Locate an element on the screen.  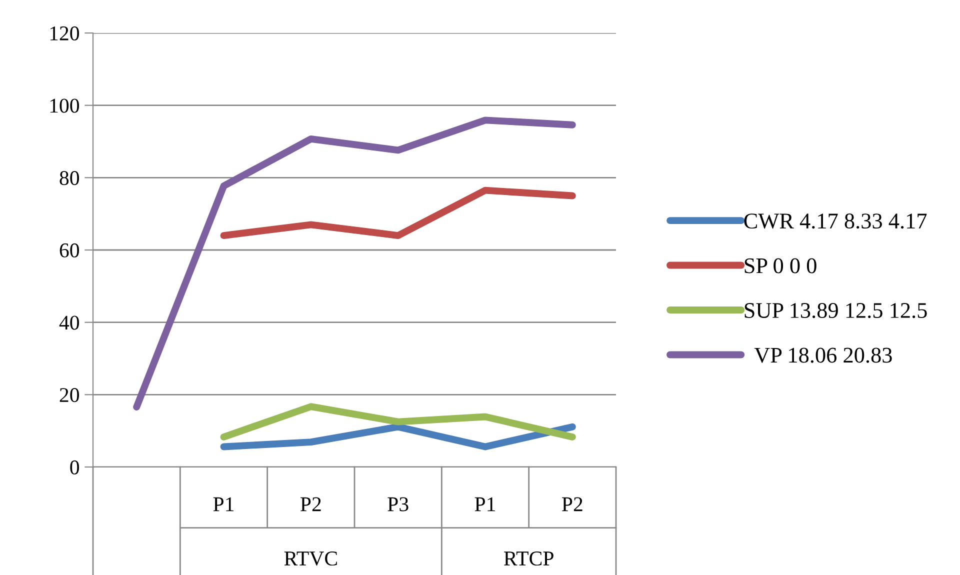
text: RTCP is located at coordinates (529, 559).